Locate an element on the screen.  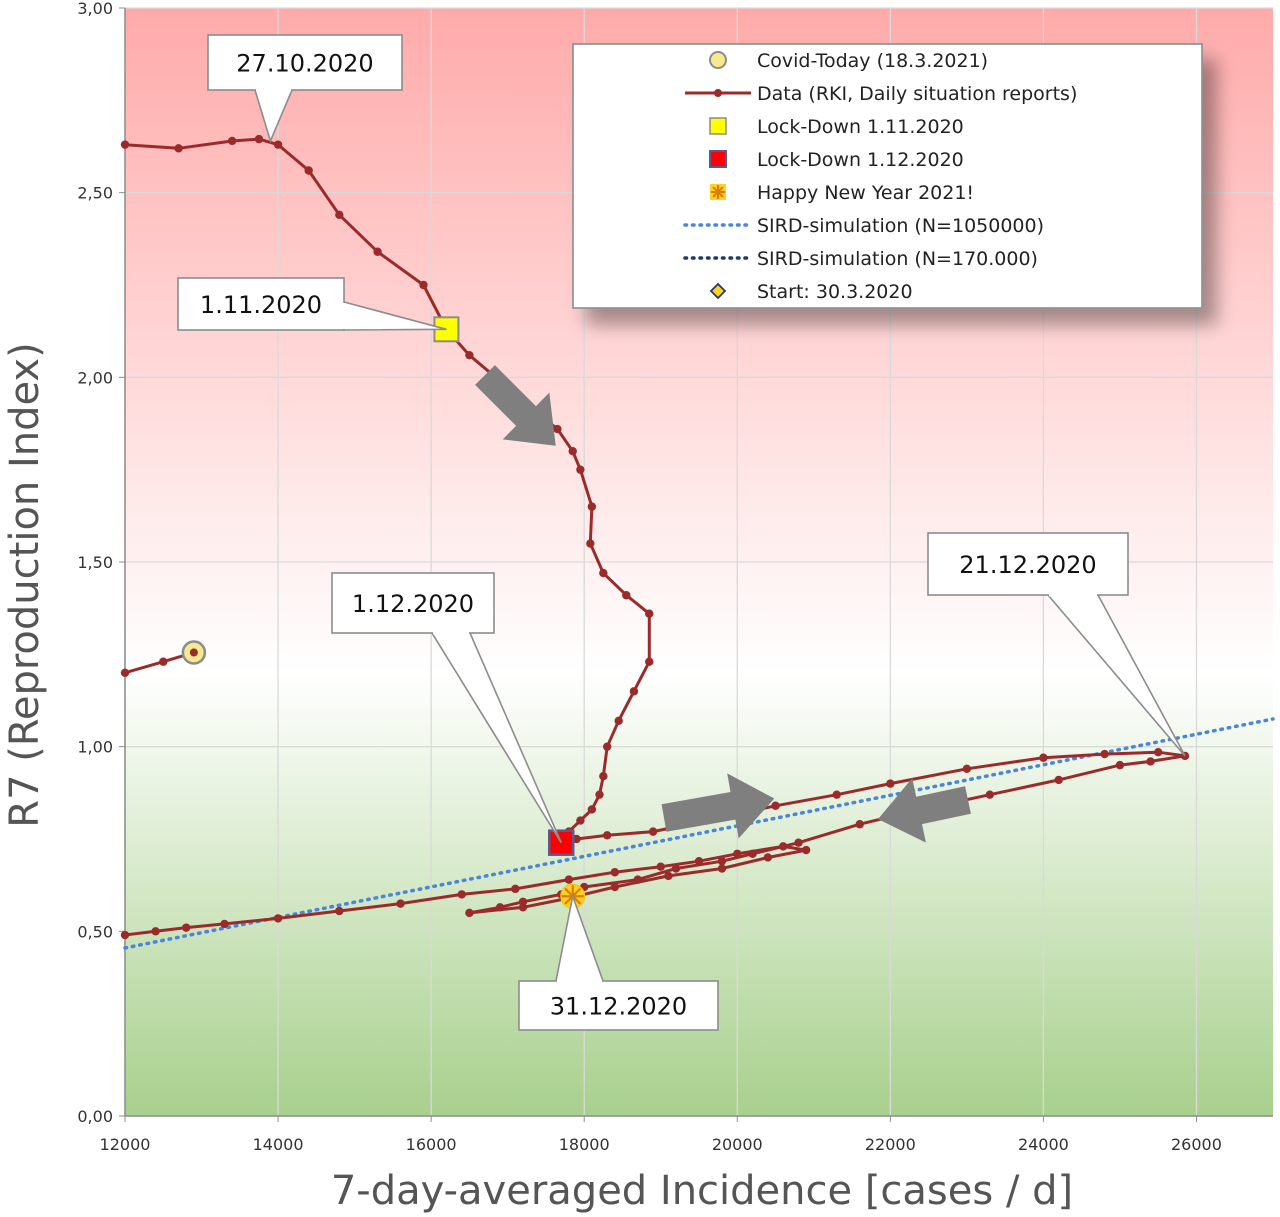
x-tick-label: 20000 is located at coordinates (737, 1144).